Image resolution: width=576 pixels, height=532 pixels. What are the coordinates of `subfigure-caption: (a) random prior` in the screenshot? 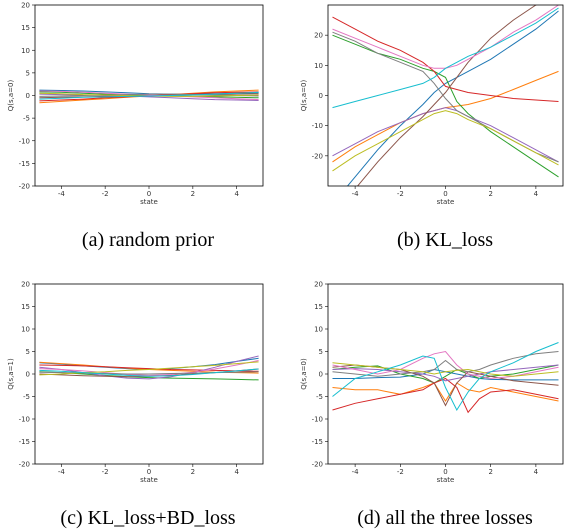 It's located at (148, 240).